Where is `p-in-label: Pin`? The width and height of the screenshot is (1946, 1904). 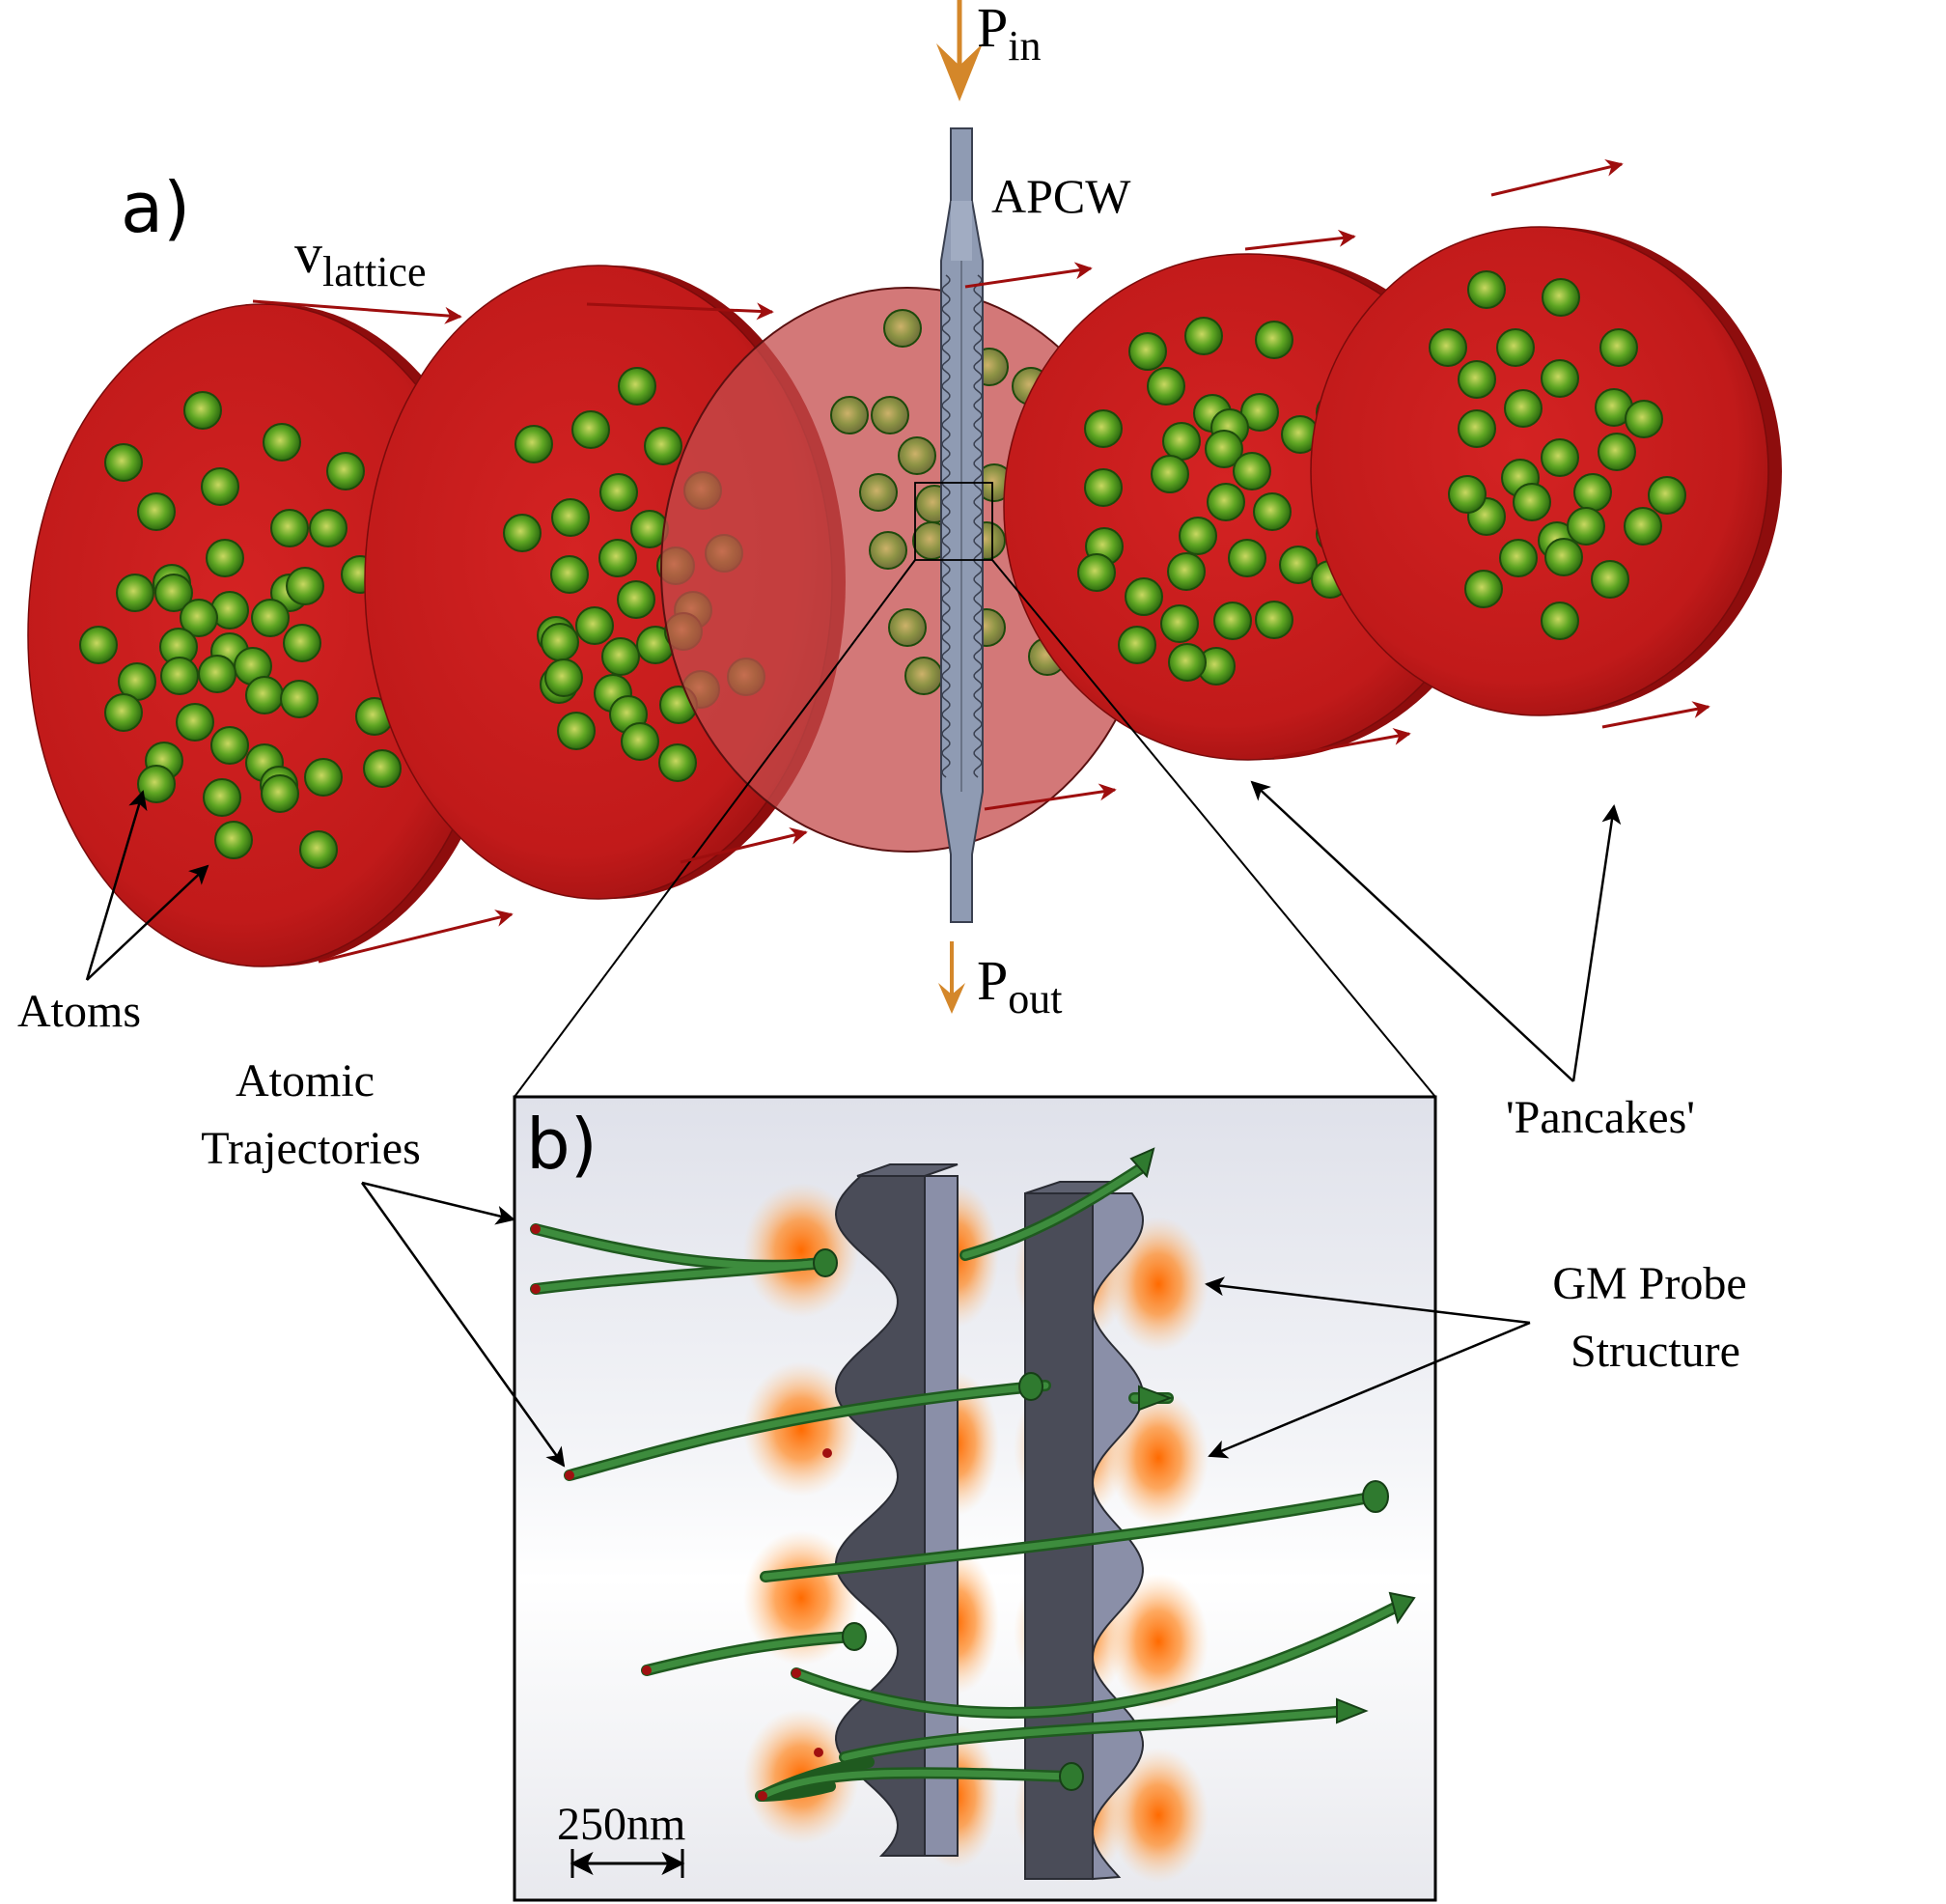 p-in-label: Pin is located at coordinates (1009, 35).